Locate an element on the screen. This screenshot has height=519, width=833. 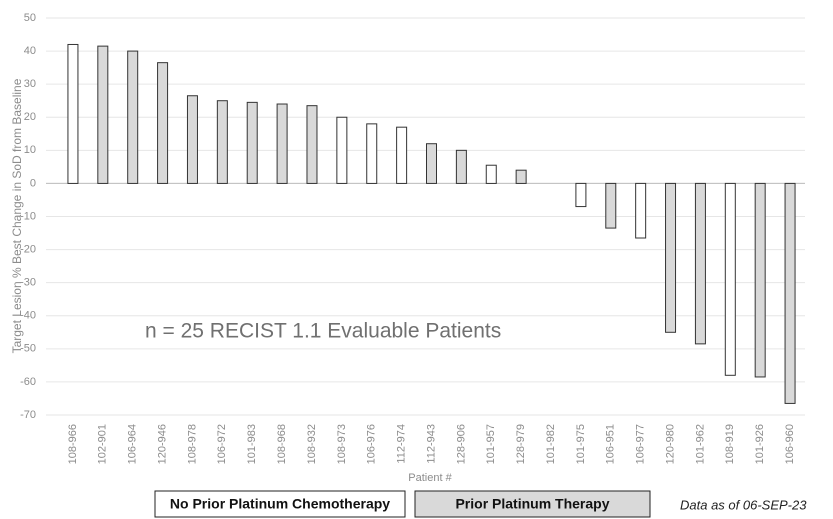
x-tick-label: 106-960 is located at coordinates (790, 444).